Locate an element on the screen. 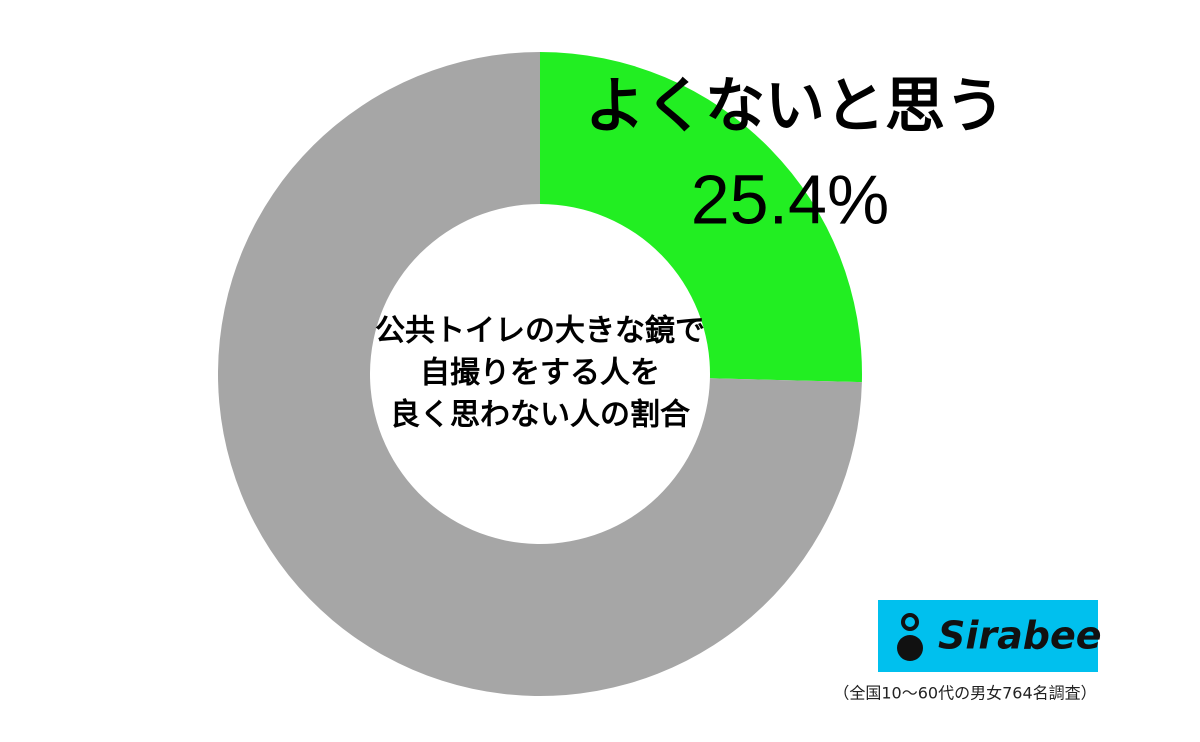  note: （全国10〜60代の男女764名調査） is located at coordinates (964, 693).